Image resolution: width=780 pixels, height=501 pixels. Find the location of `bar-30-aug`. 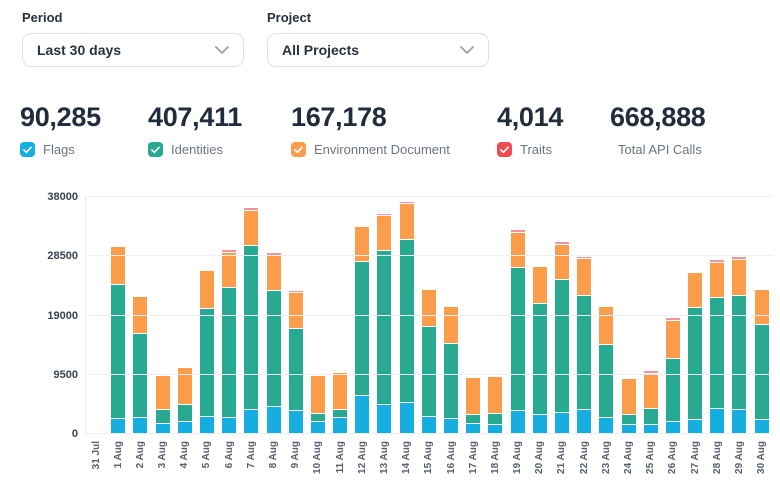

bar-30-aug is located at coordinates (762, 315).